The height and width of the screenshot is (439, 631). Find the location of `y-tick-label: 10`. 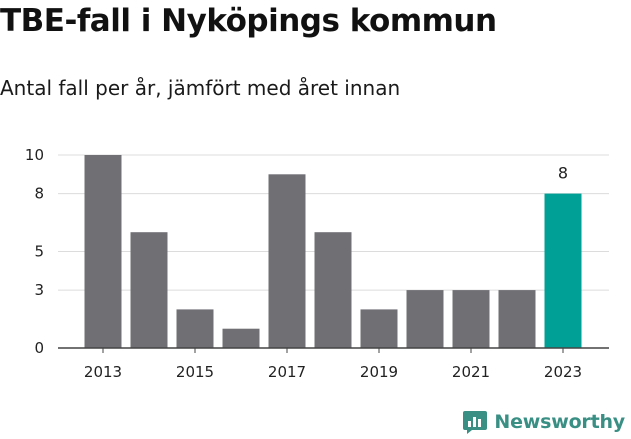

y-tick-label: 10 is located at coordinates (34, 155).